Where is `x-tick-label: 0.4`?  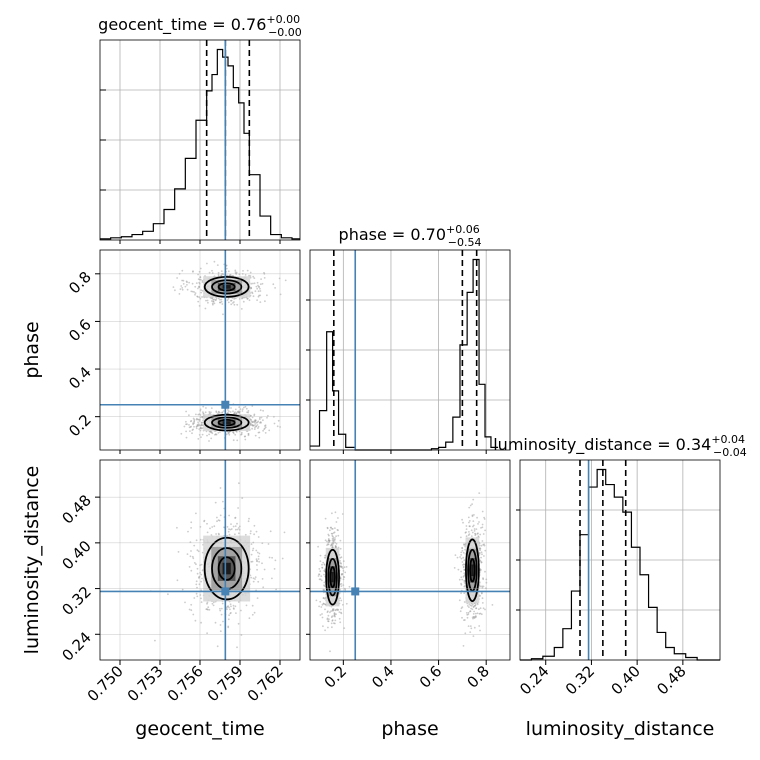
x-tick-label: 0.4 is located at coordinates (383, 677).